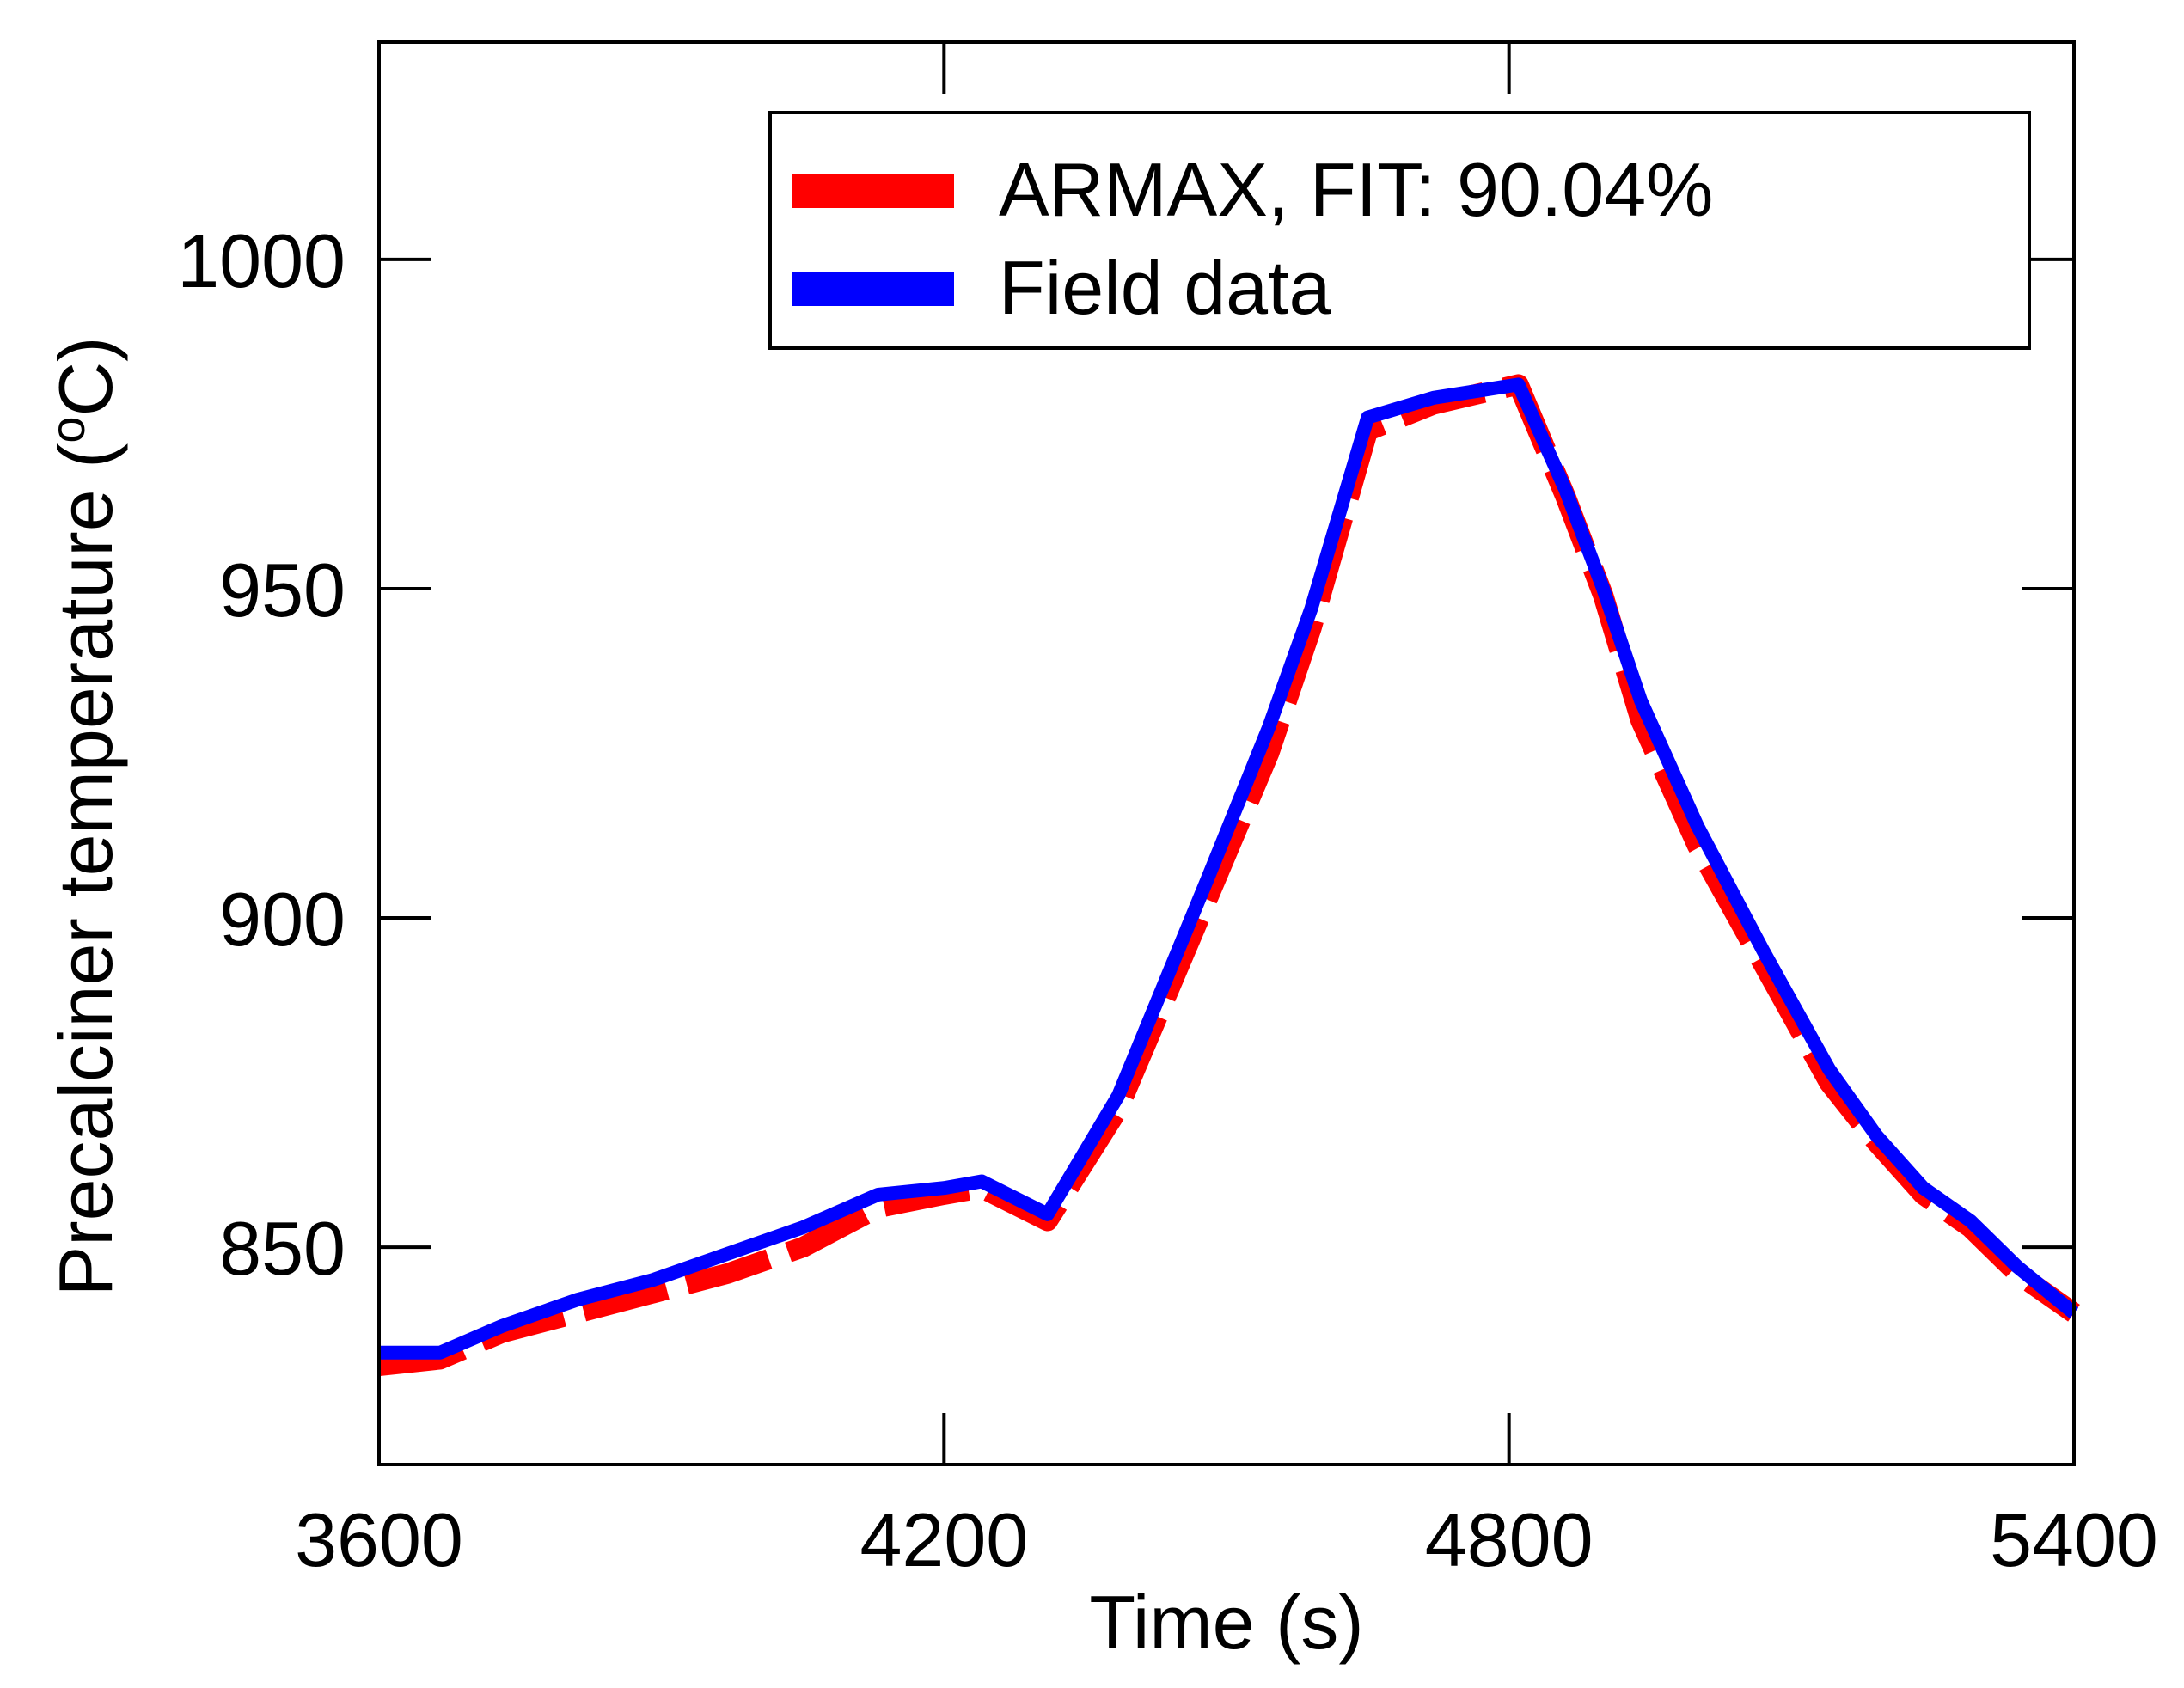 Image resolution: width=2184 pixels, height=1688 pixels. Describe the element at coordinates (283, 919) in the screenshot. I see `y-tick-label-900: 900` at that location.